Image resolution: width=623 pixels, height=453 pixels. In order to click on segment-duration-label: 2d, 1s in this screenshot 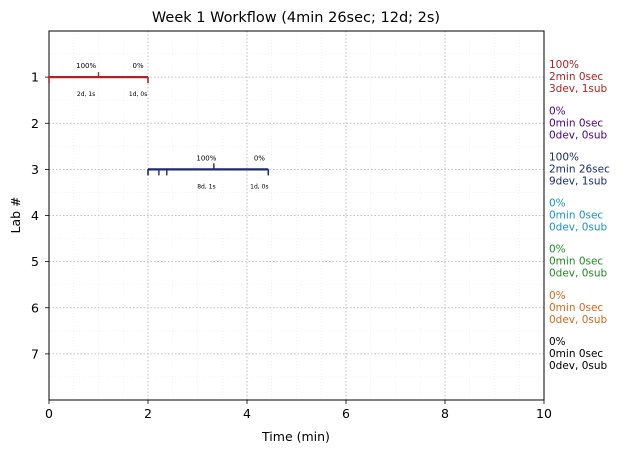, I will do `click(86, 94)`.